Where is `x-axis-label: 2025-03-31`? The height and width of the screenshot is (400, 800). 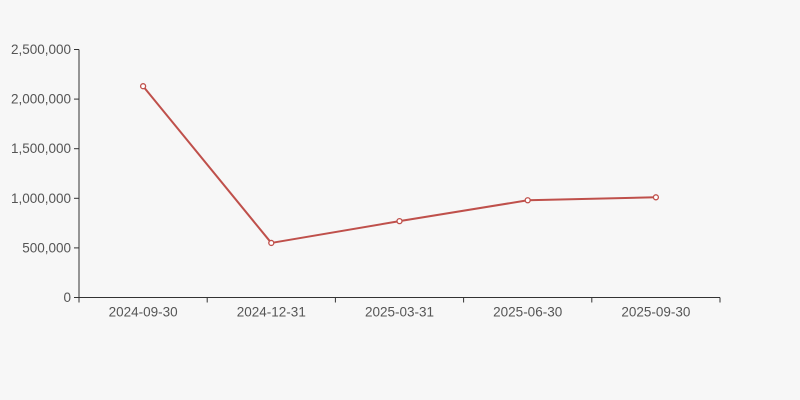 x-axis-label: 2025-03-31 is located at coordinates (399, 312).